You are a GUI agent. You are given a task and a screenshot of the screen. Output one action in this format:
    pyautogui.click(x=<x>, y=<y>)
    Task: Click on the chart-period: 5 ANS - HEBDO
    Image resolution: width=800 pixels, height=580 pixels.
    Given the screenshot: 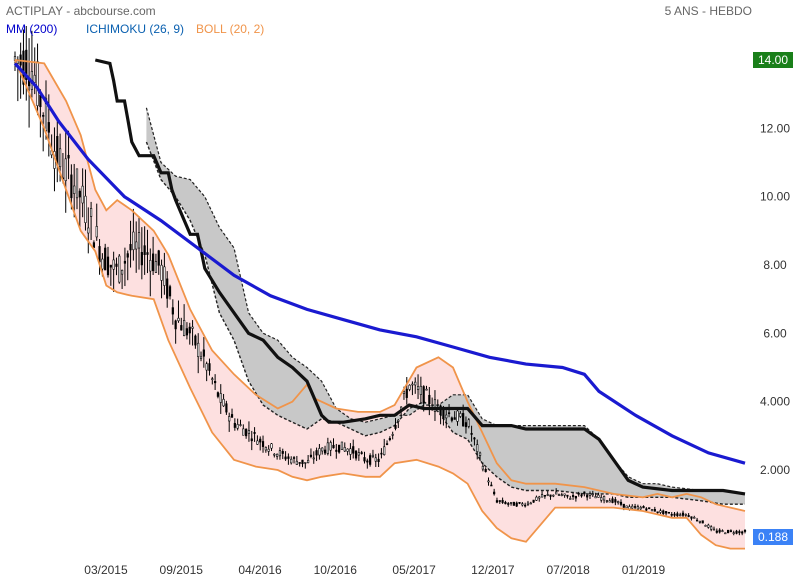 What is the action you would take?
    pyautogui.click(x=708, y=11)
    